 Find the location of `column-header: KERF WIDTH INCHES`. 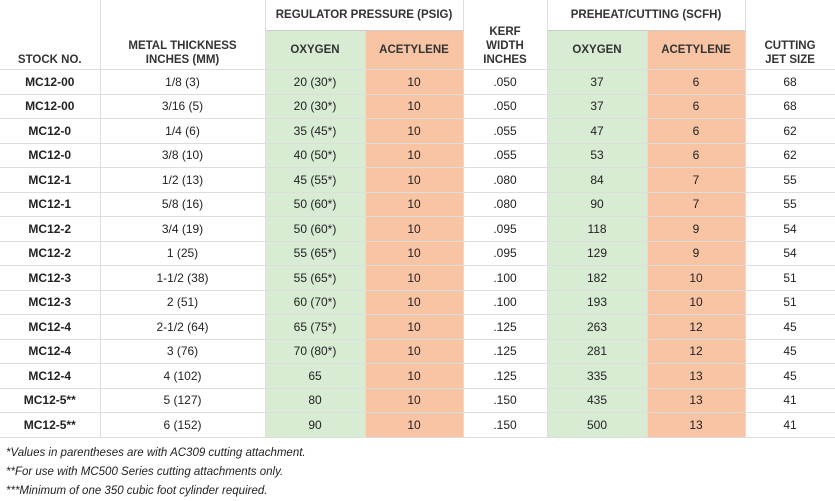

column-header: KERF WIDTH INCHES is located at coordinates (505, 35).